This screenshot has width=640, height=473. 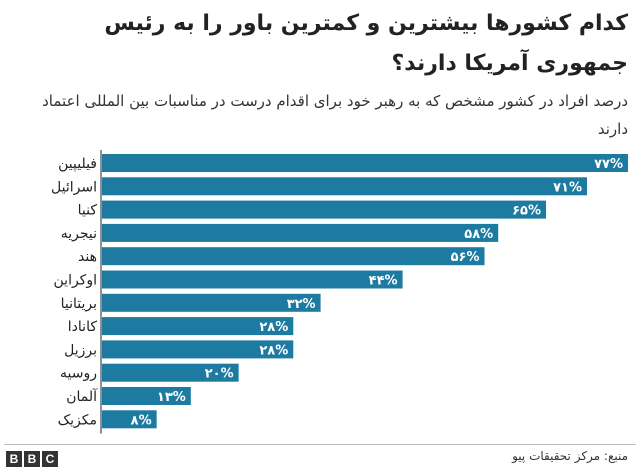 I want to click on category-label: مکزیک, so click(x=77, y=420).